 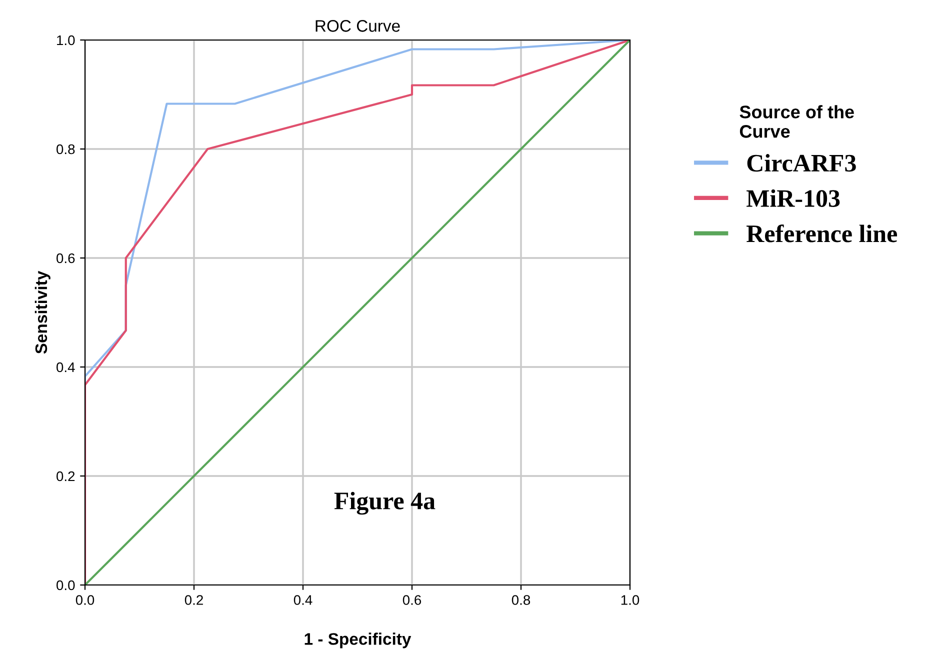 What do you see at coordinates (85, 600) in the screenshot?
I see `x-tick-label: 0.0` at bounding box center [85, 600].